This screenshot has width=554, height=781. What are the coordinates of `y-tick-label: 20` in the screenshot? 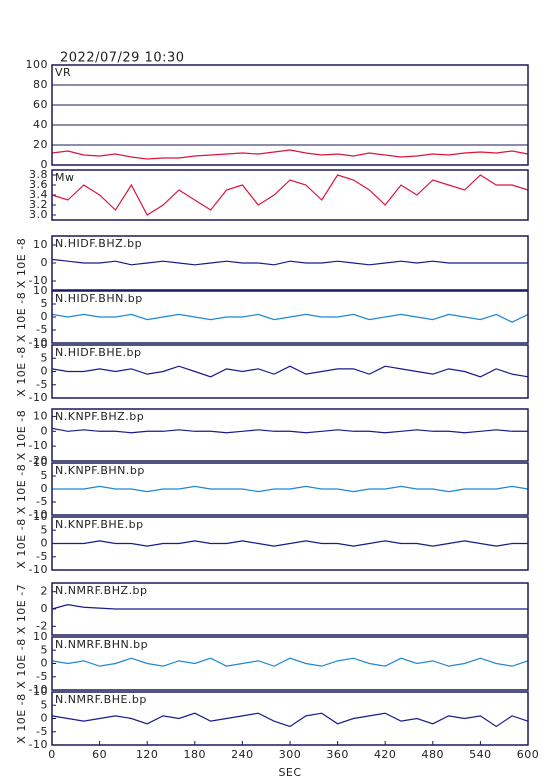 It's located at (40, 144).